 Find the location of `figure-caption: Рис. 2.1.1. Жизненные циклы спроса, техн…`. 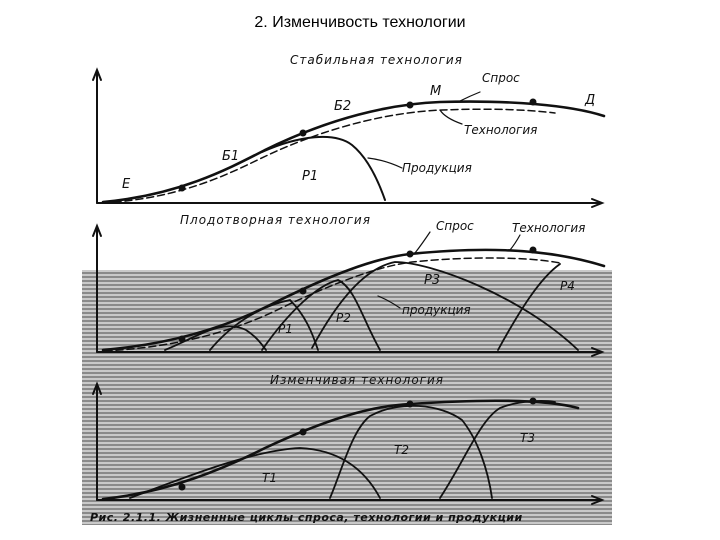

figure-caption: Рис. 2.1.1. Жизненные циклы спроса, техн… is located at coordinates (306, 517).